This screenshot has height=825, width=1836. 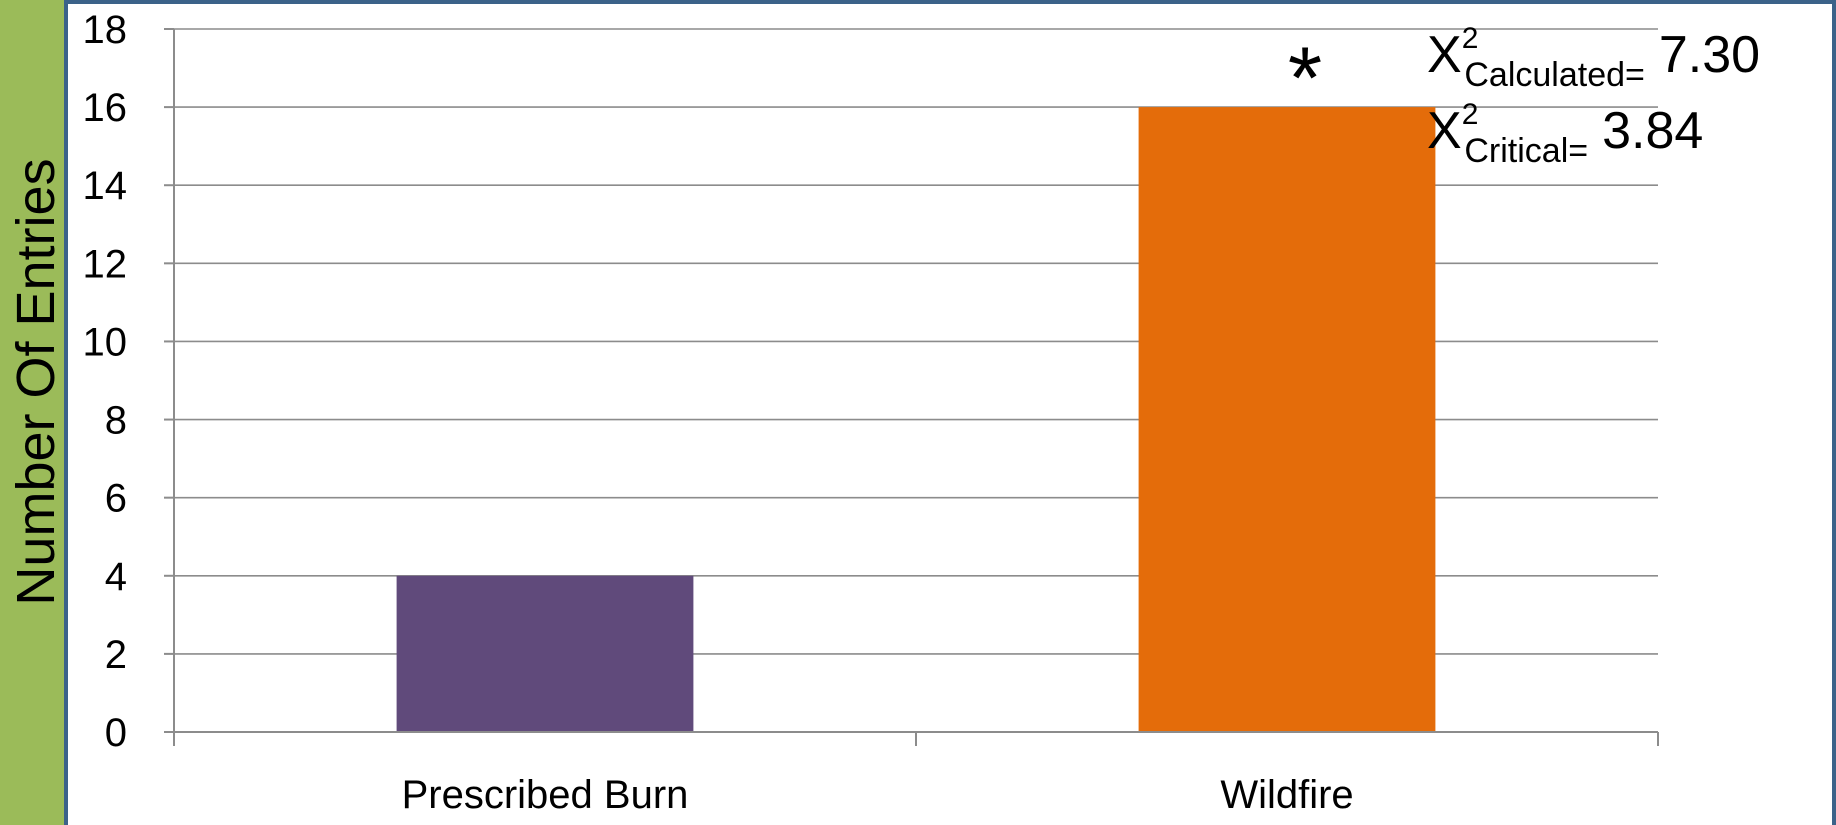 I want to click on y-tick-label-10: 10, so click(x=105, y=342).